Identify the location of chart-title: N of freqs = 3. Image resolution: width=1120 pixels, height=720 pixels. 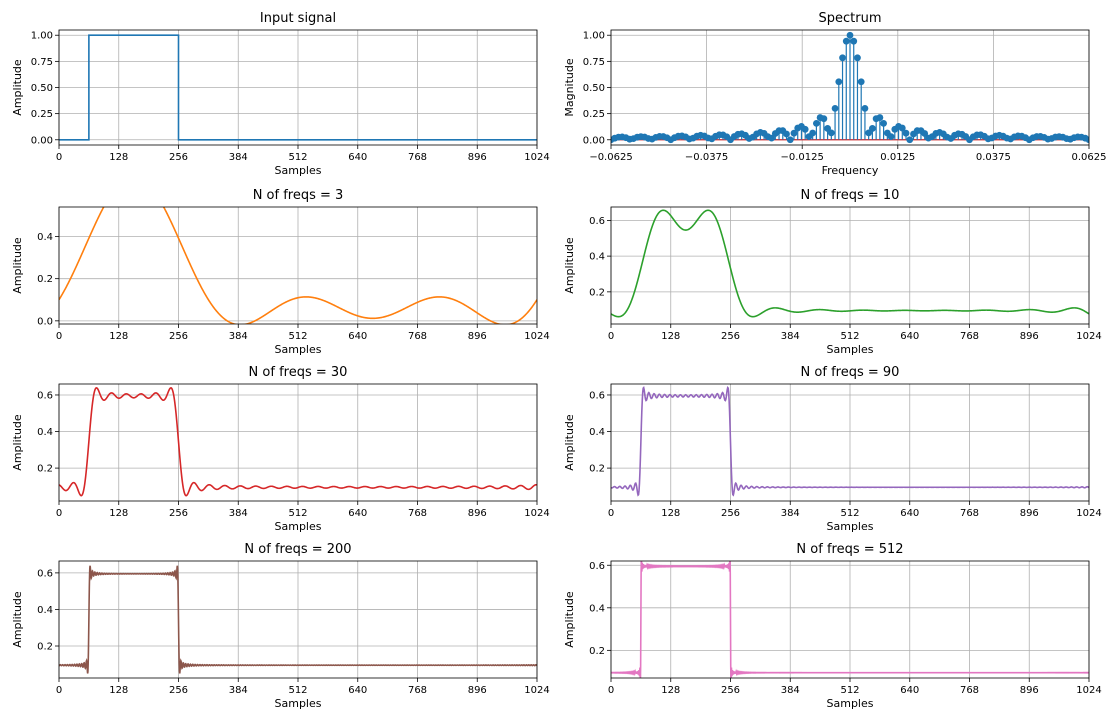
(298, 195).